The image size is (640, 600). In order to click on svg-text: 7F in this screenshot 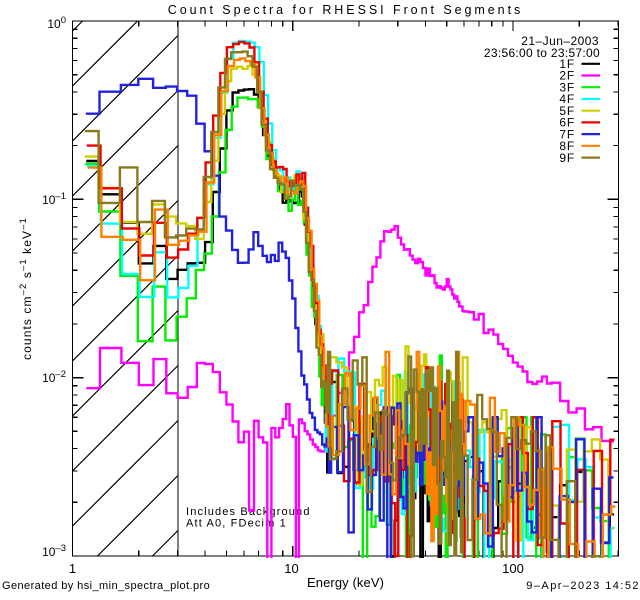, I will do `click(567, 134)`.